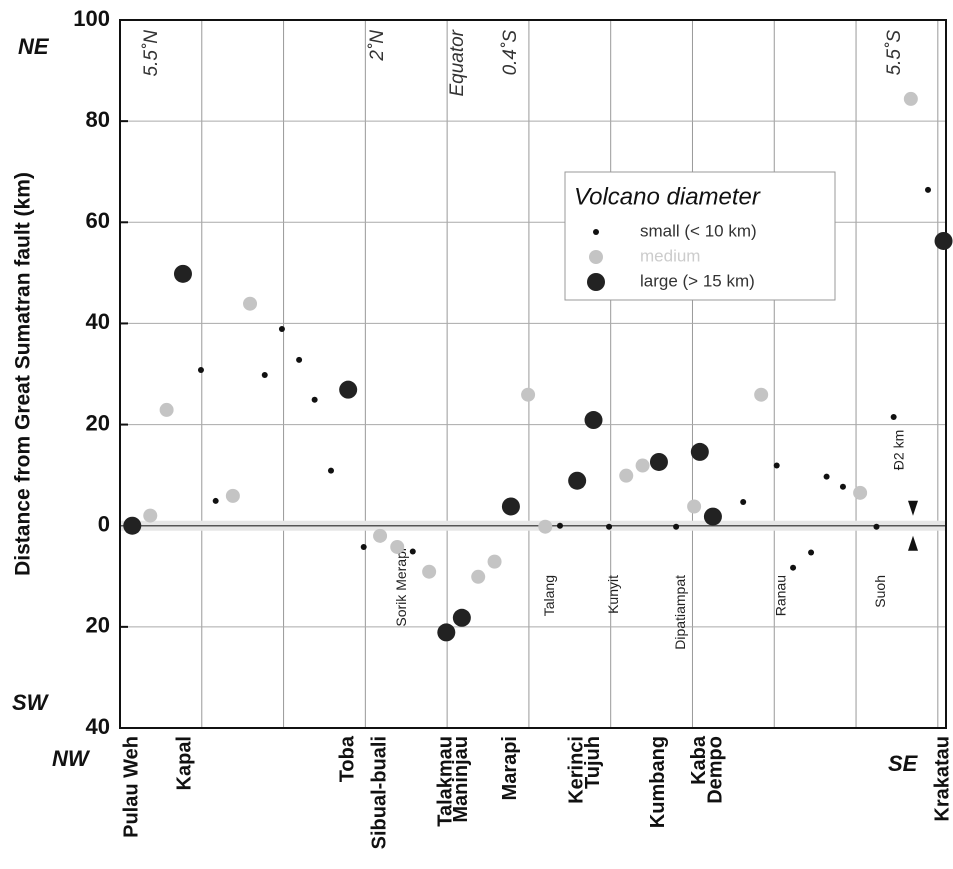 Image resolution: width=953 pixels, height=869 pixels. I want to click on volcano-label: Marapi, so click(510, 768).